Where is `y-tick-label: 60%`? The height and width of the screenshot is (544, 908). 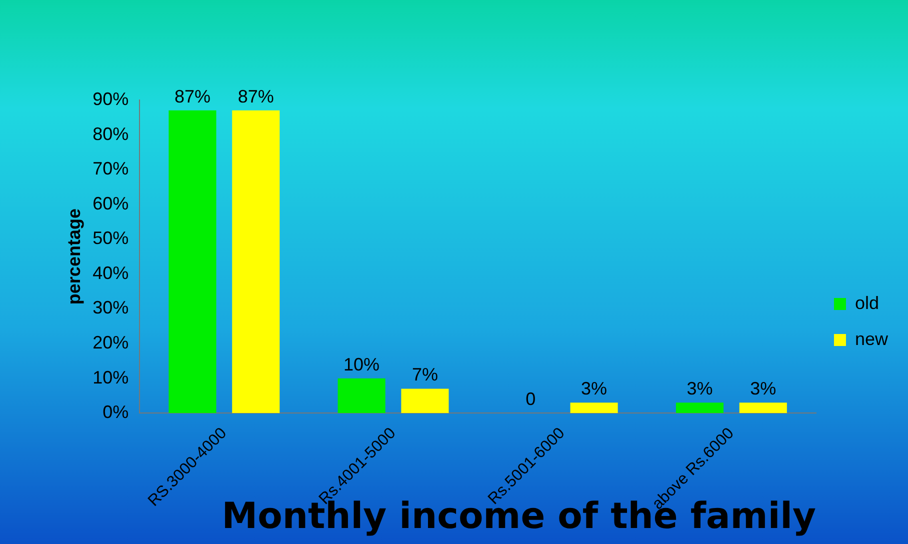 y-tick-label: 60% is located at coordinates (110, 203).